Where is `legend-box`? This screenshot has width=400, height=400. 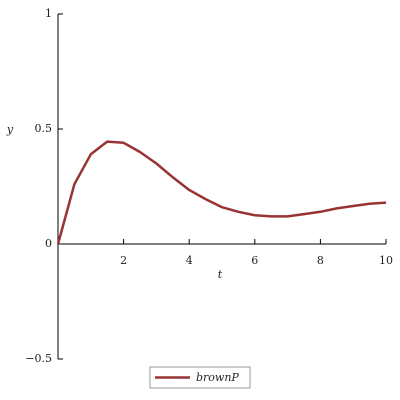 legend-box is located at coordinates (200, 377).